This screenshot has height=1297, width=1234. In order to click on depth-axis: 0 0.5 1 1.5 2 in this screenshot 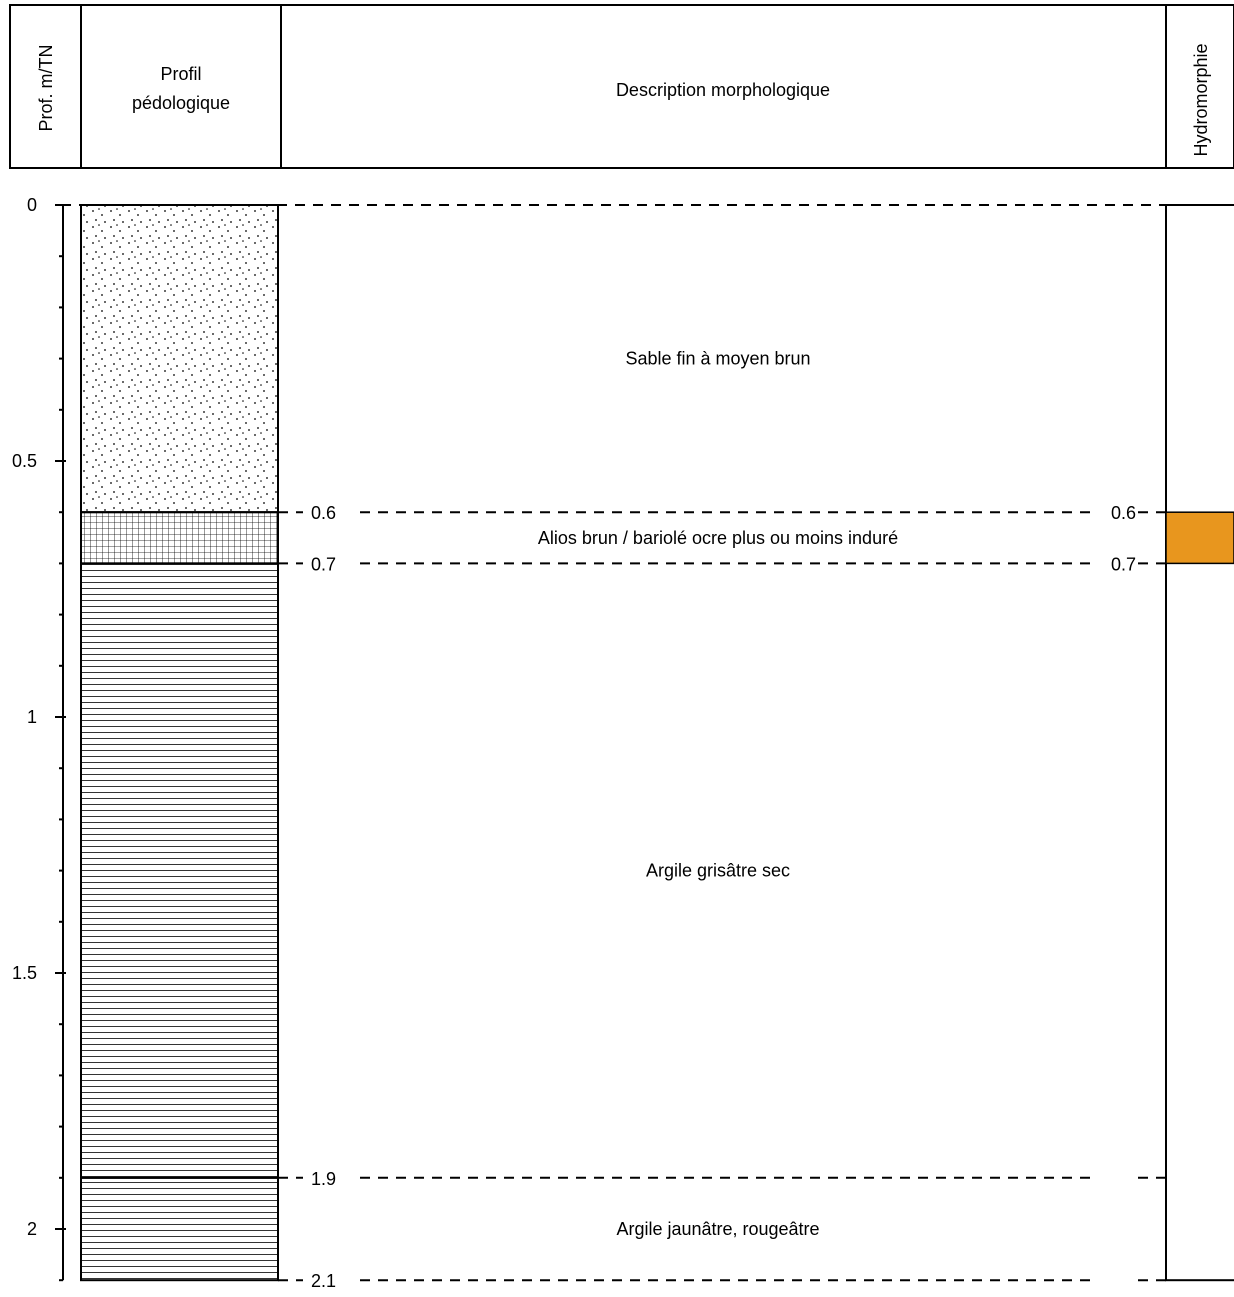, I will do `click(39, 738)`.